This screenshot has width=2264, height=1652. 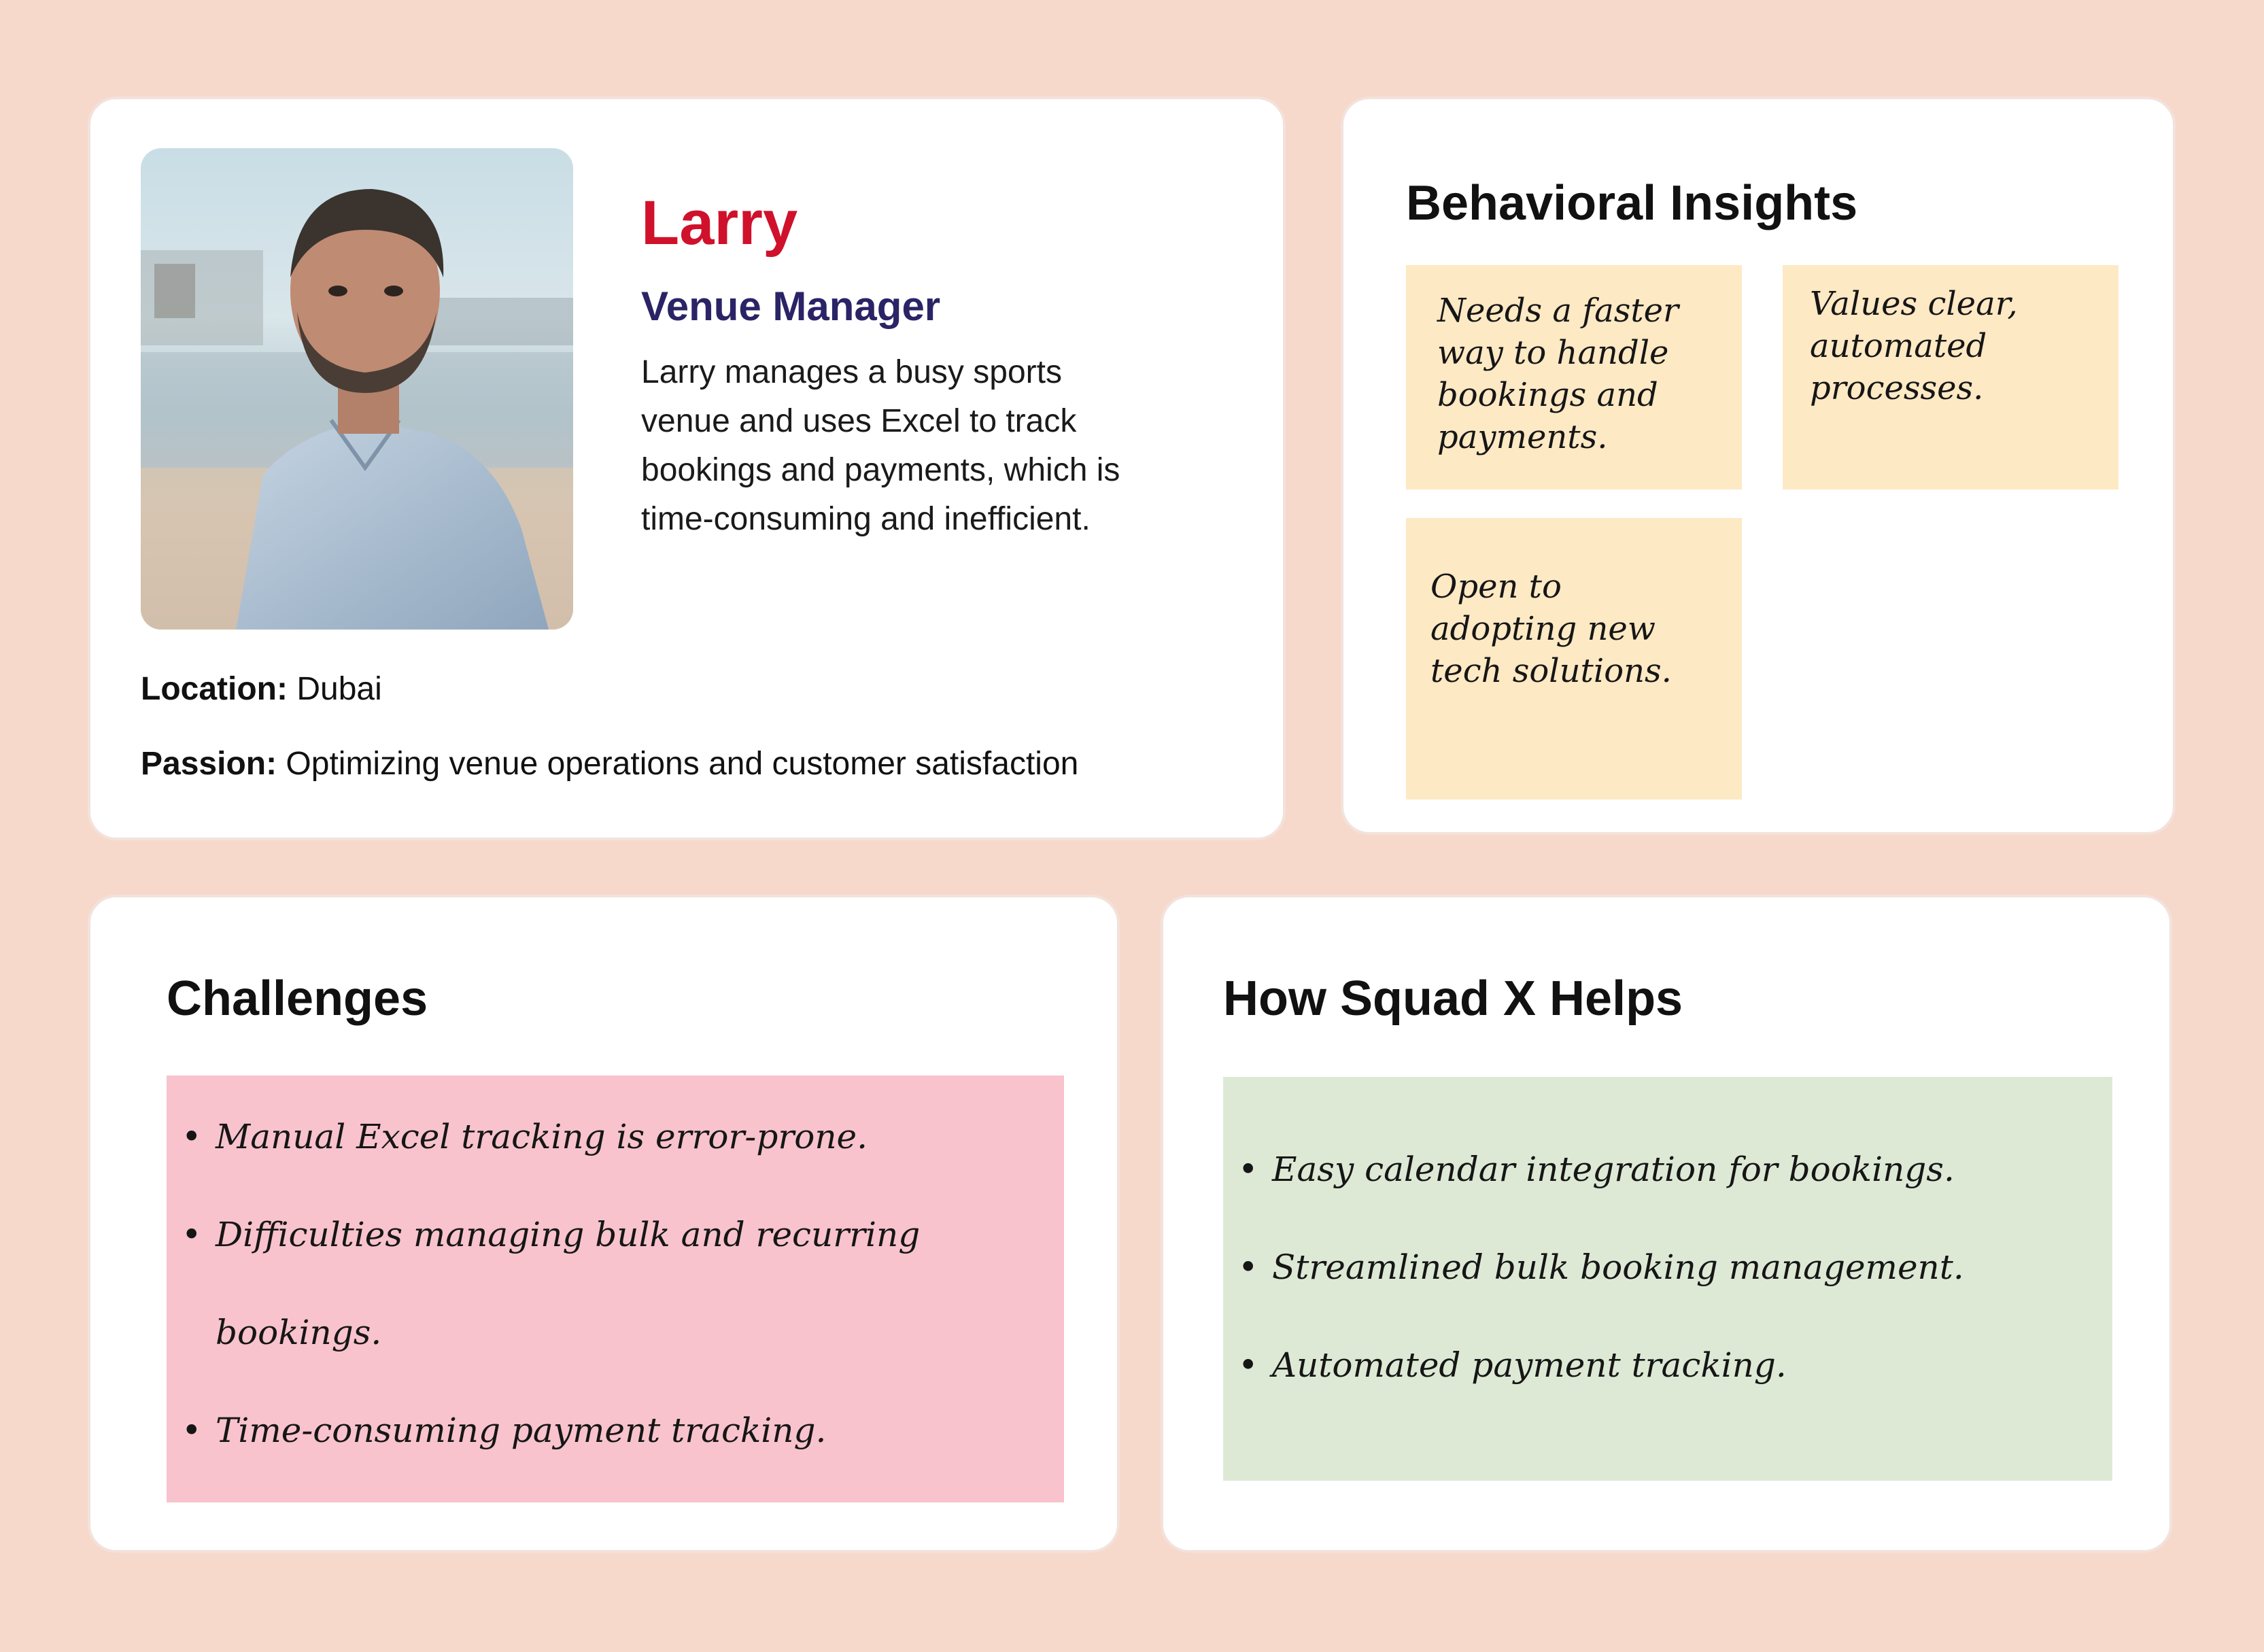 What do you see at coordinates (791, 306) in the screenshot?
I see `persona-role: Venue Manager` at bounding box center [791, 306].